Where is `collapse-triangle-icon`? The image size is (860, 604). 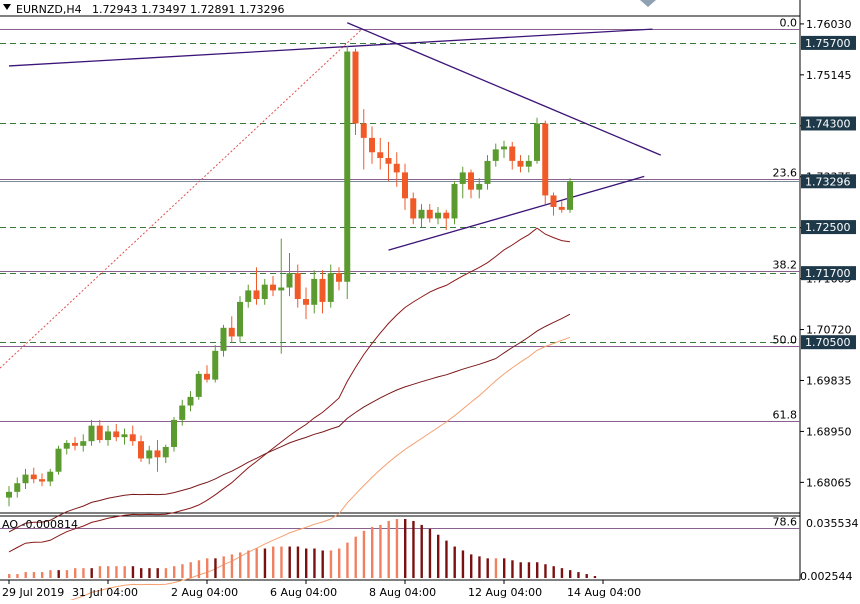 collapse-triangle-icon is located at coordinates (7, 7).